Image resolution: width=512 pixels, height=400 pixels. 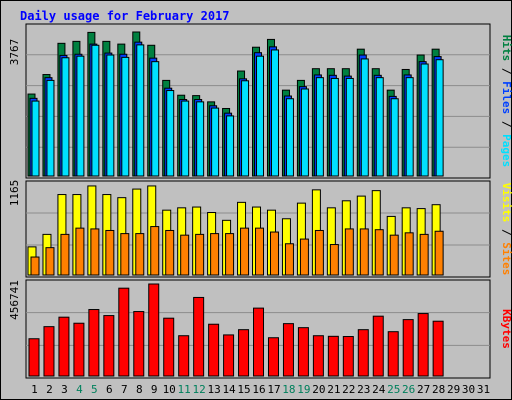 I want to click on x-tick-label: 17, so click(x=273, y=389).